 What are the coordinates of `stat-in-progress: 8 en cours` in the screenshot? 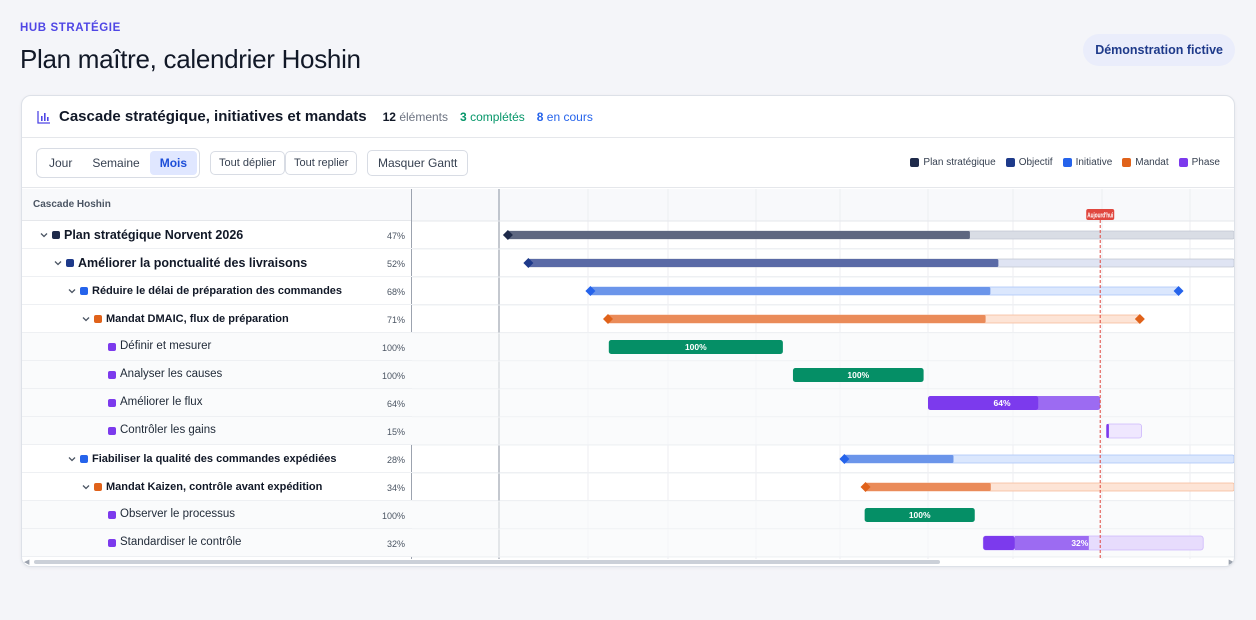 It's located at (565, 117).